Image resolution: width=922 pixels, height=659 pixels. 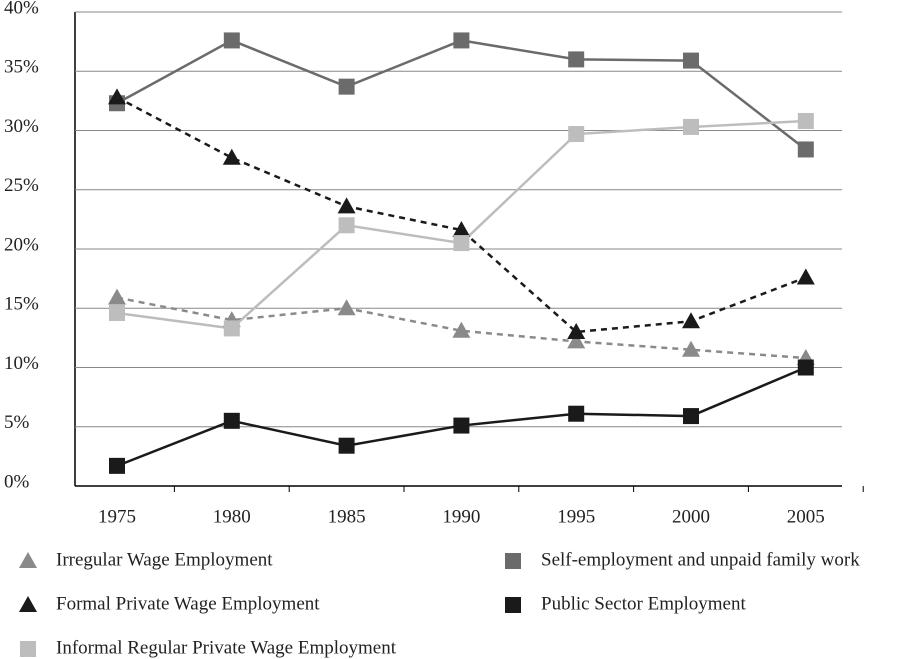 I want to click on legend-label: Public Sector Employment, so click(x=643, y=603).